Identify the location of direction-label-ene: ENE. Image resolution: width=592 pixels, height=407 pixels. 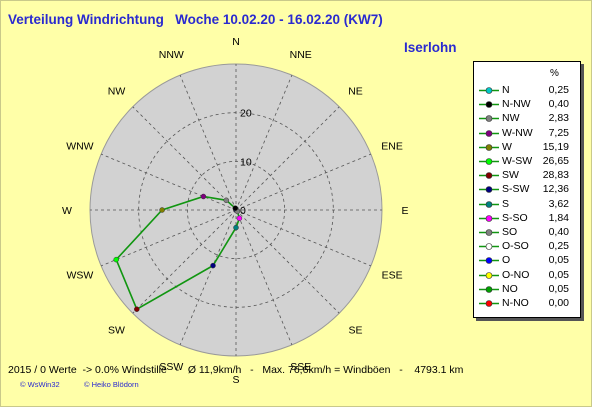
(392, 146).